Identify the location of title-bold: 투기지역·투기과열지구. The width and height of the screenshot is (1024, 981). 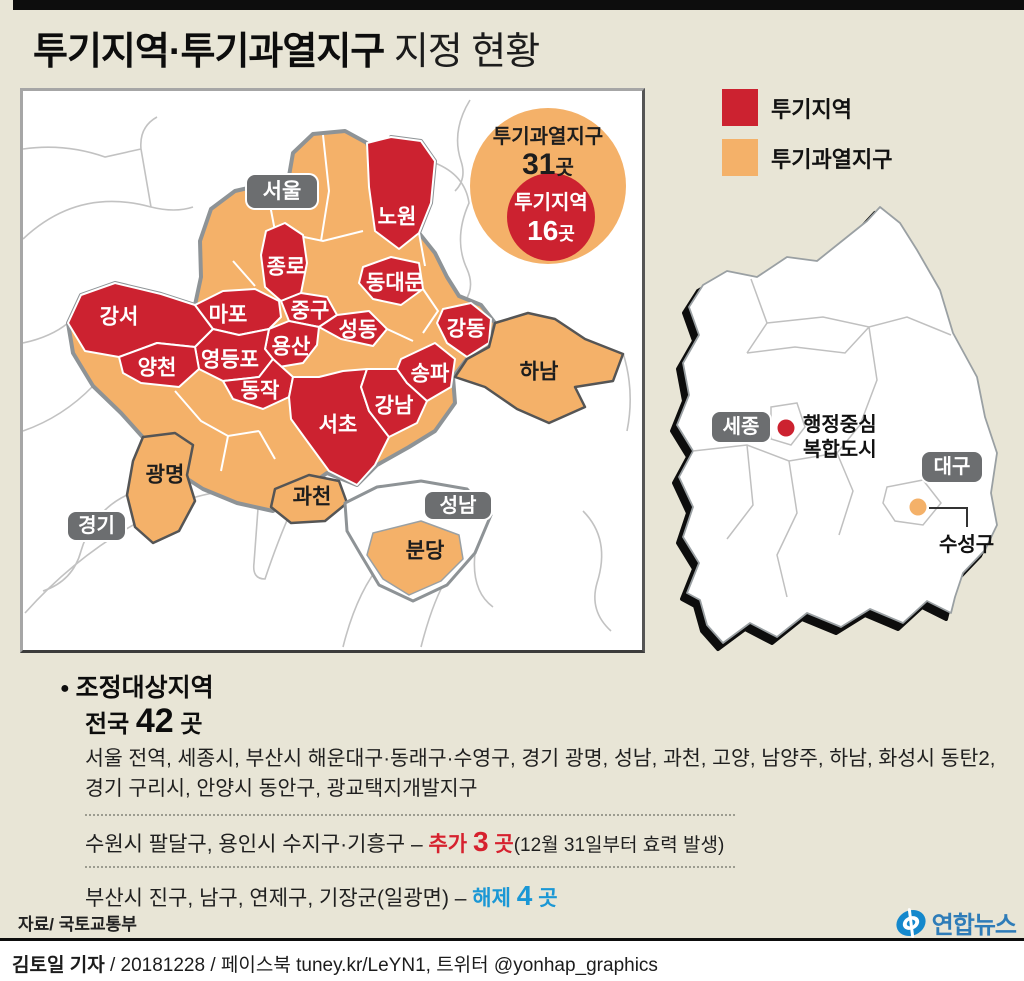
(209, 52).